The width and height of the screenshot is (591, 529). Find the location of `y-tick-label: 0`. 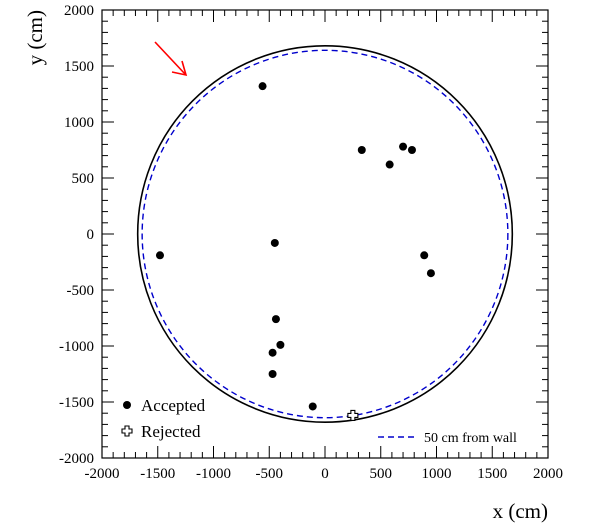

y-tick-label: 0 is located at coordinates (91, 235).